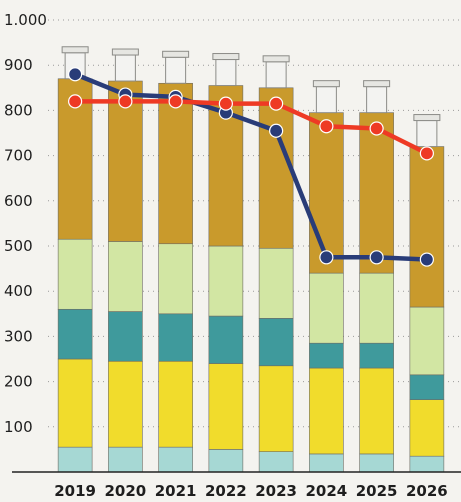 The width and height of the screenshot is (461, 502). Describe the element at coordinates (18, 382) in the screenshot. I see `y-tick-label: 200` at that location.